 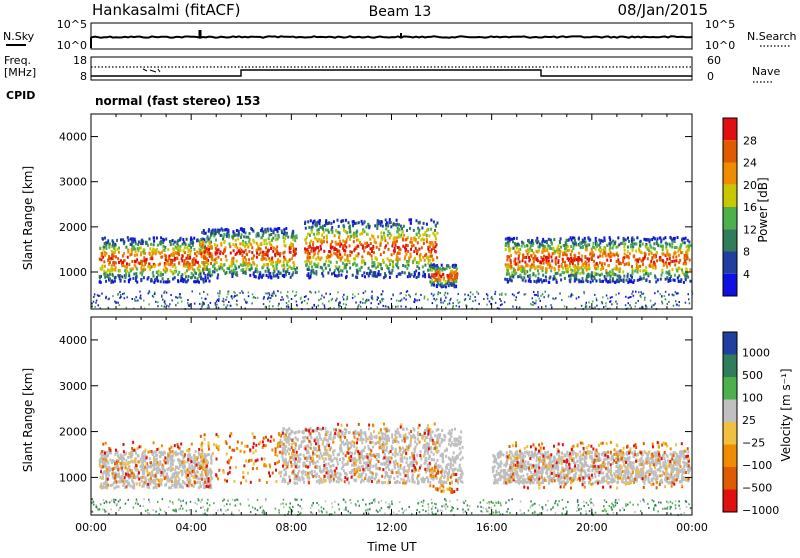 What do you see at coordinates (20, 72) in the screenshot?
I see `freq-label-2: [MHz]` at bounding box center [20, 72].